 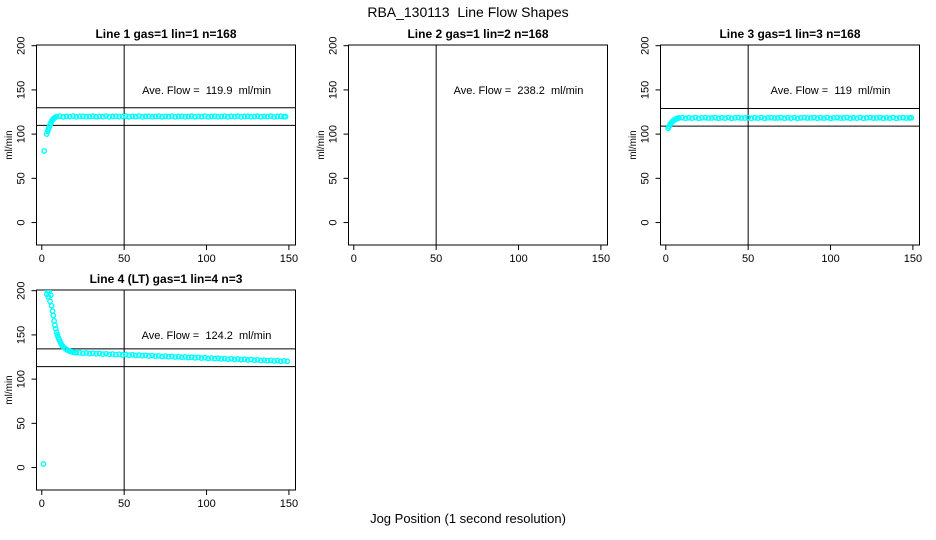 I want to click on svg-text: Line 3 gas=1 lin=3 n=168, so click(x=789, y=34).